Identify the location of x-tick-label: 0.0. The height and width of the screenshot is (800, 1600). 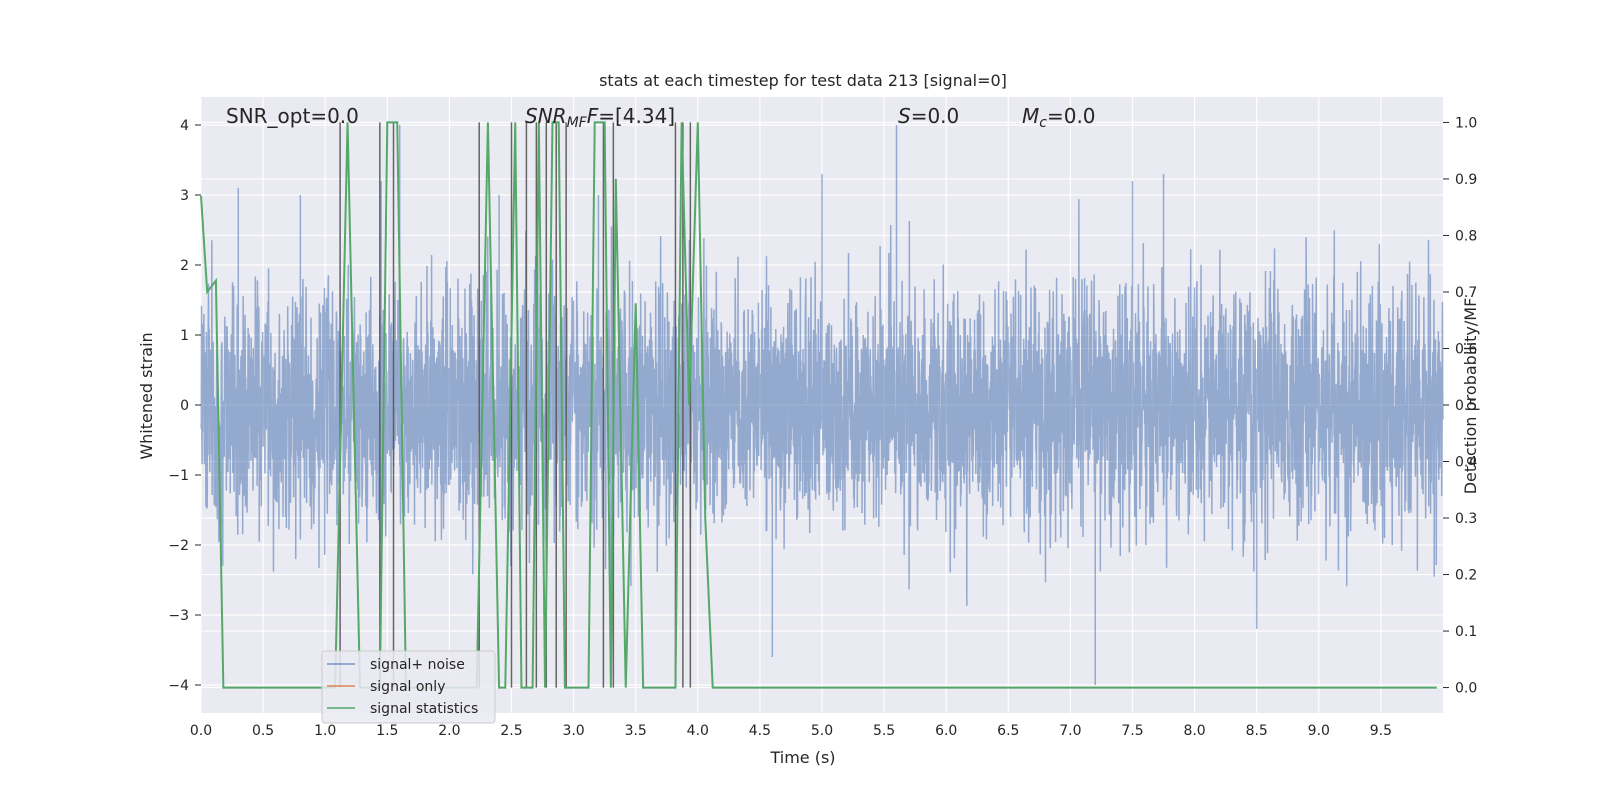
(201, 731).